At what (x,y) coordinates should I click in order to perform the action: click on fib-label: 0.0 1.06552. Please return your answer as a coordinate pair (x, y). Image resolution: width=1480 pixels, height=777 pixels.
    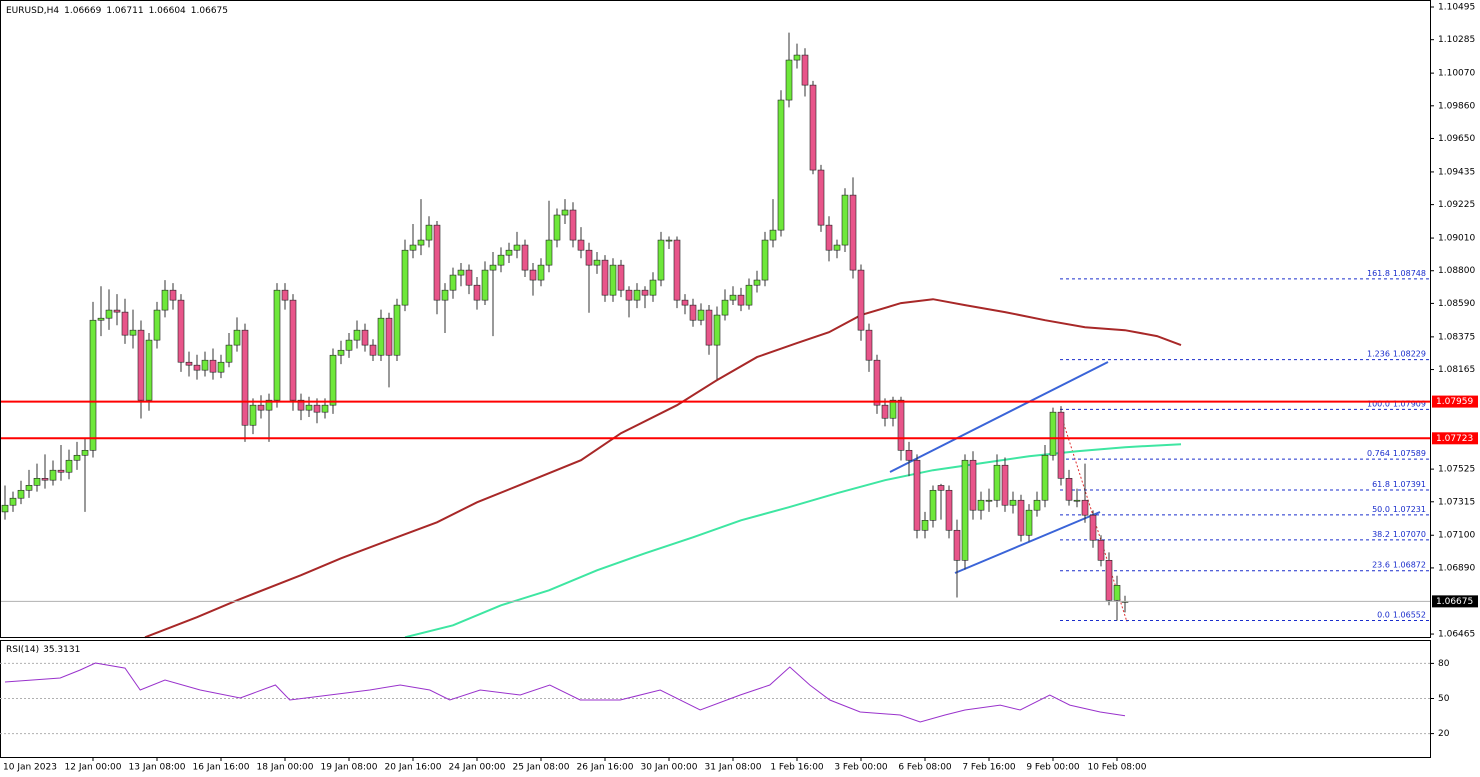
    Looking at the image, I should click on (1401, 614).